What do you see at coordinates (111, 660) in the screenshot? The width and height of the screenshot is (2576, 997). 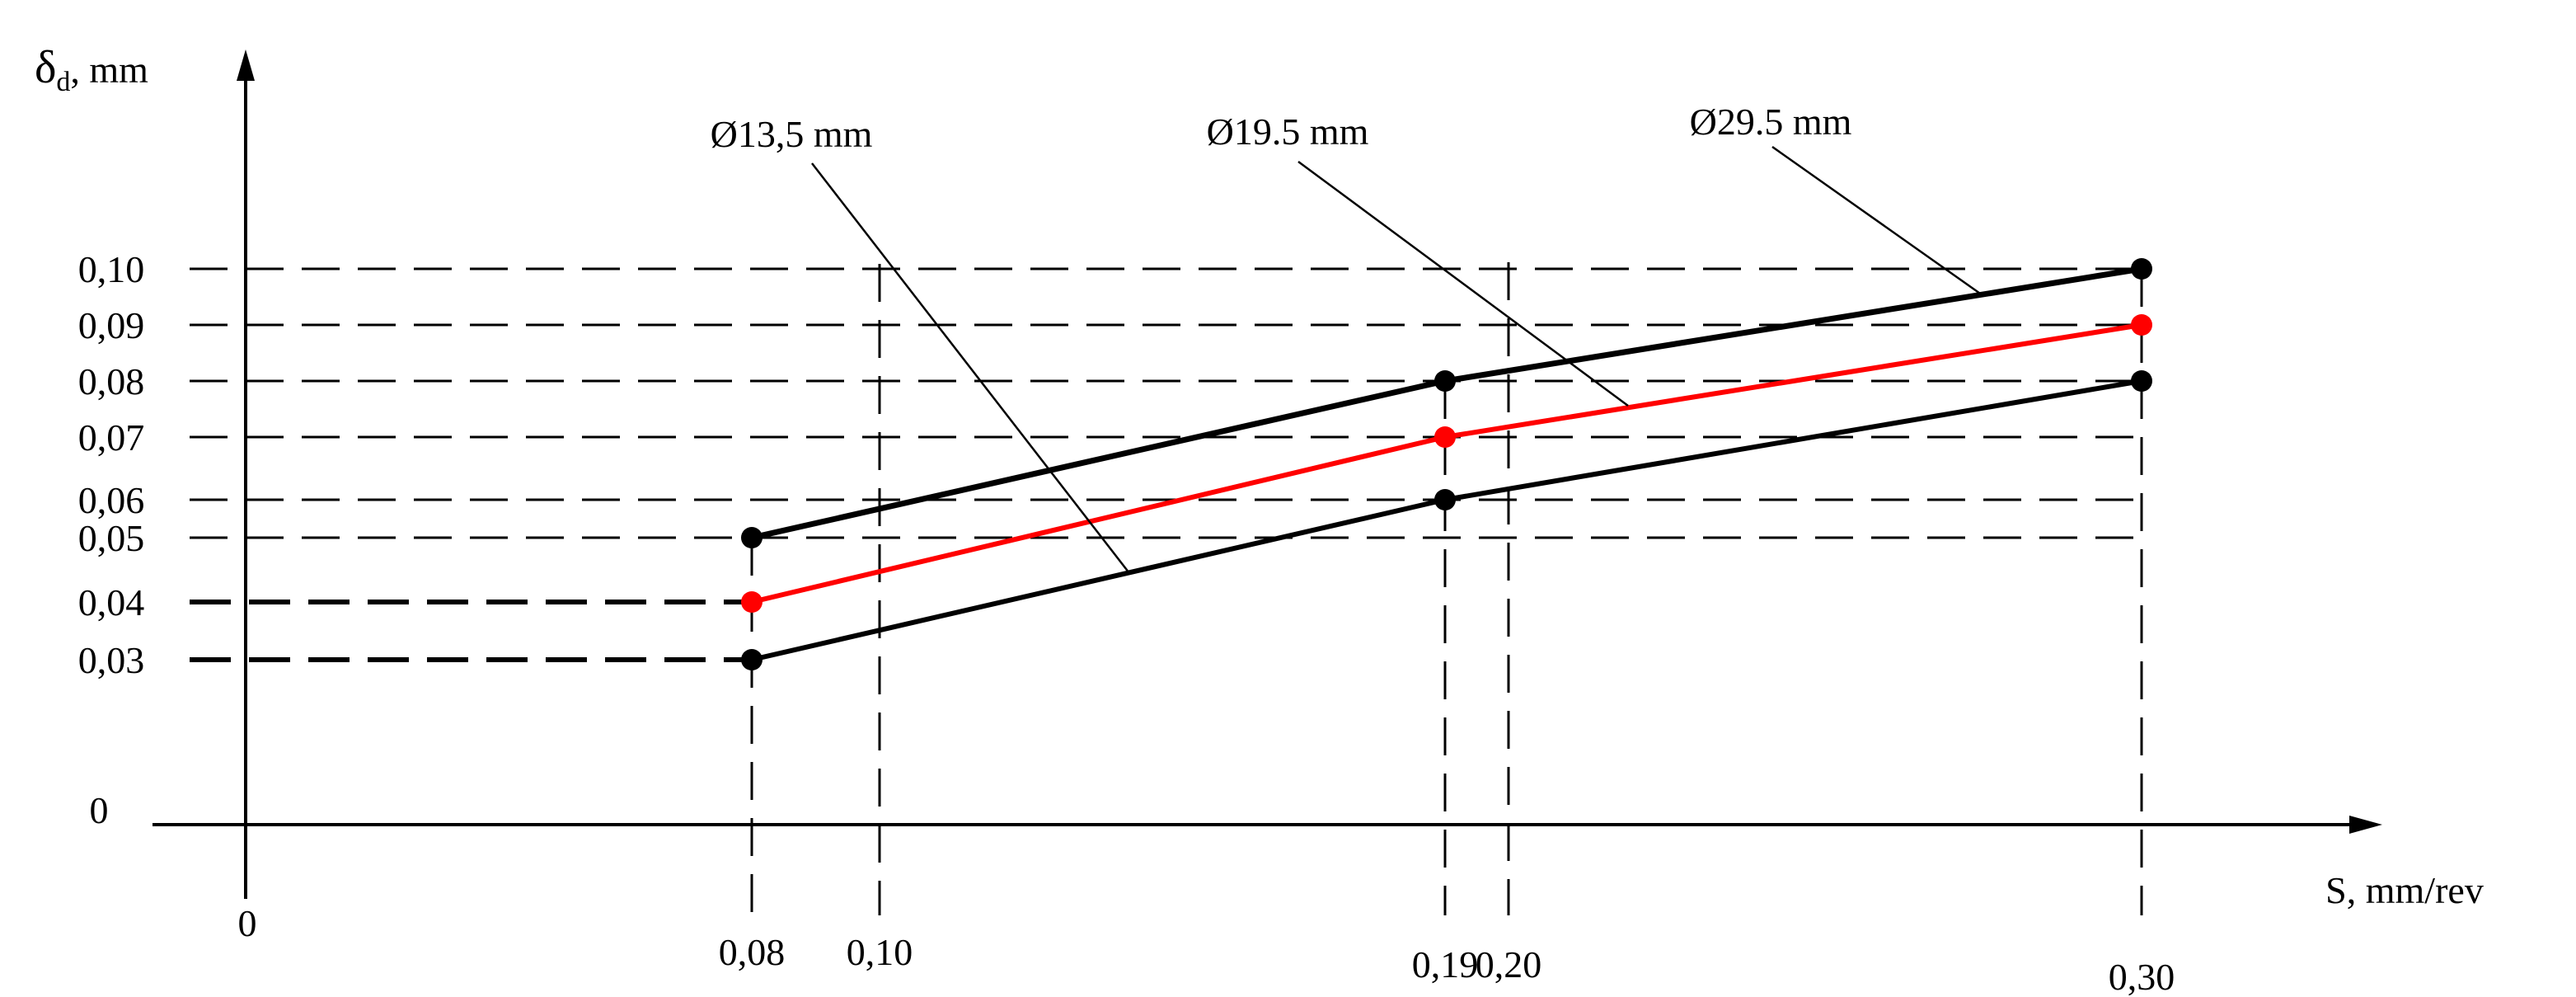 I see `y-tick-label: 0,03` at bounding box center [111, 660].